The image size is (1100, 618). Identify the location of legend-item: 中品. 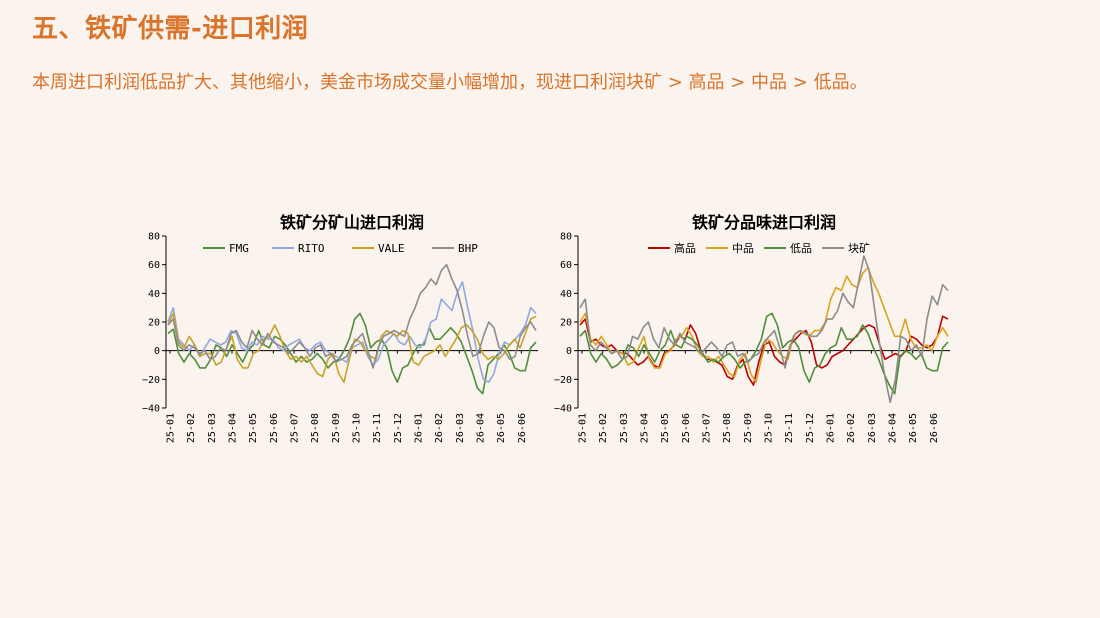
(730, 248).